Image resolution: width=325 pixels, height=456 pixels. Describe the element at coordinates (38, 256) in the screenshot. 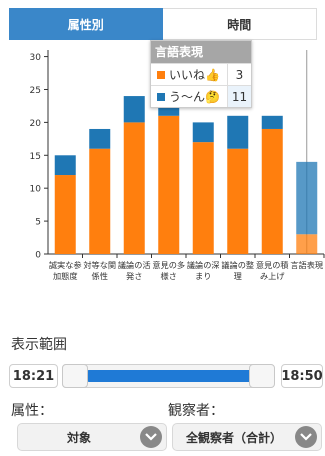

I see `y-tick-label: 0` at that location.